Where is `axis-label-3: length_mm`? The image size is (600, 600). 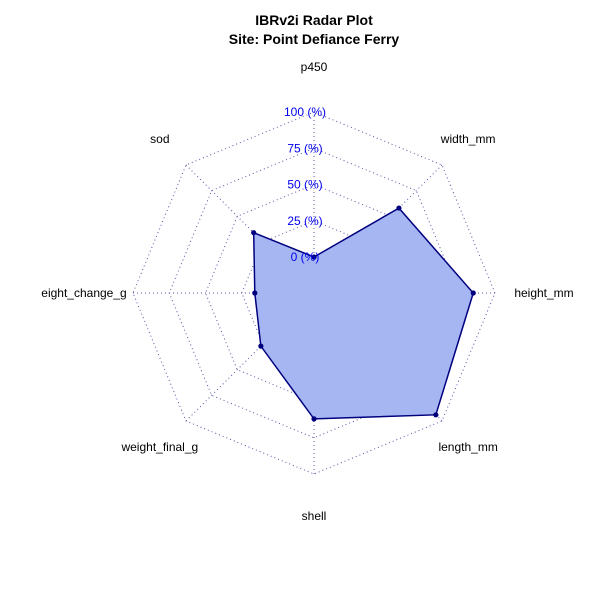 axis-label-3: length_mm is located at coordinates (467, 447).